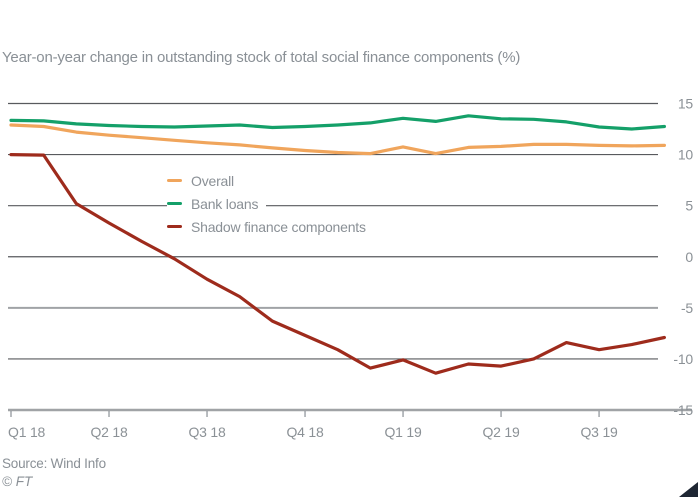 The width and height of the screenshot is (700, 500). Describe the element at coordinates (338, 139) in the screenshot. I see `series-line-overall` at that location.